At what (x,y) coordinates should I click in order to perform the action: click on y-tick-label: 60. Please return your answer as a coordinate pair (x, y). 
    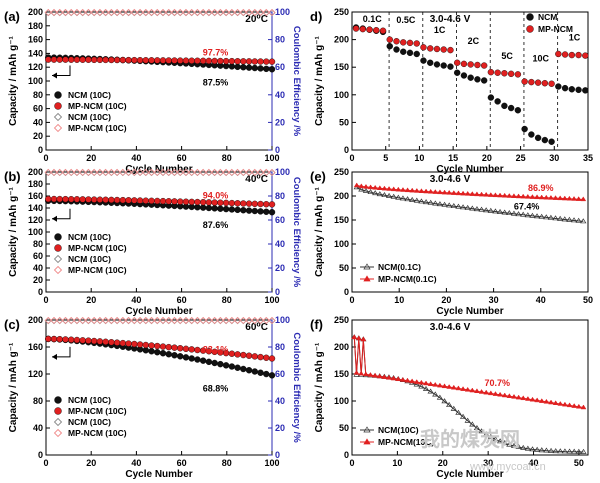
    Looking at the image, I should click on (38, 109).